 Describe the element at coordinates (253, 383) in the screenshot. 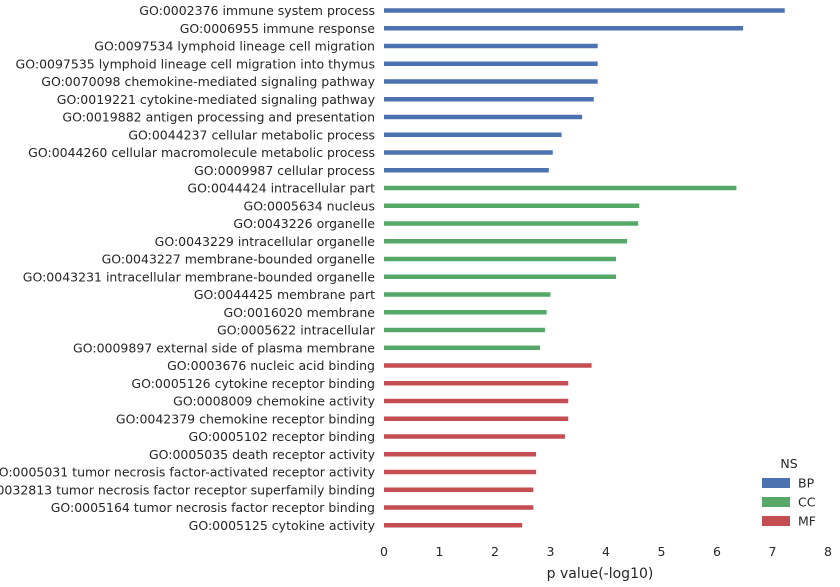

I see `category-label: GO:0005126 cytokine receptor binding` at that location.